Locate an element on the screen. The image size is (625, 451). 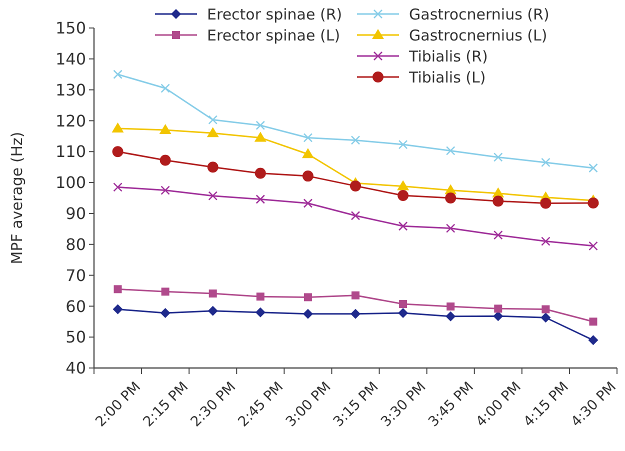
legend-label: Erector spinae (L) is located at coordinates (273, 35).